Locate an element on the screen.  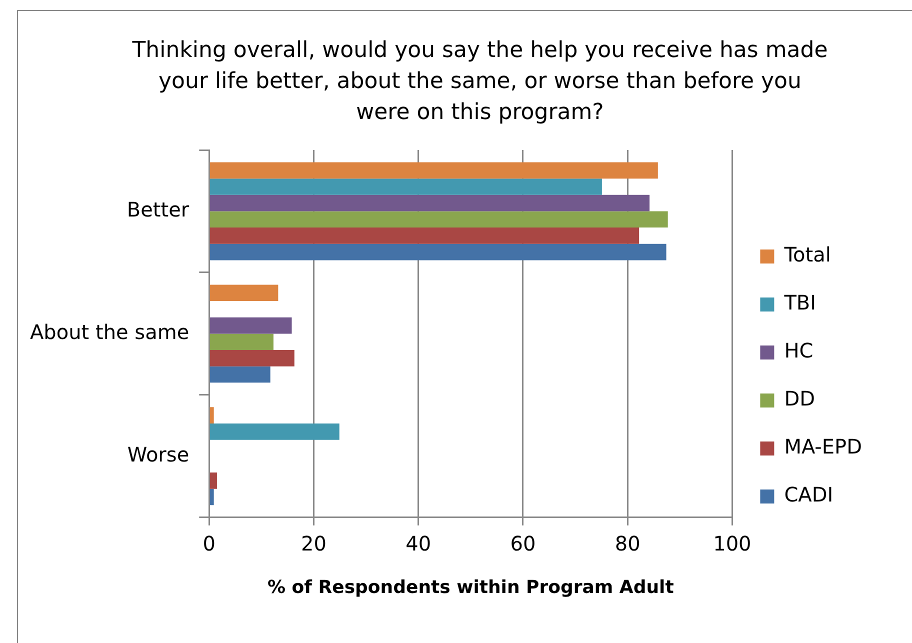
y-tick-label: Worse is located at coordinates (158, 454).